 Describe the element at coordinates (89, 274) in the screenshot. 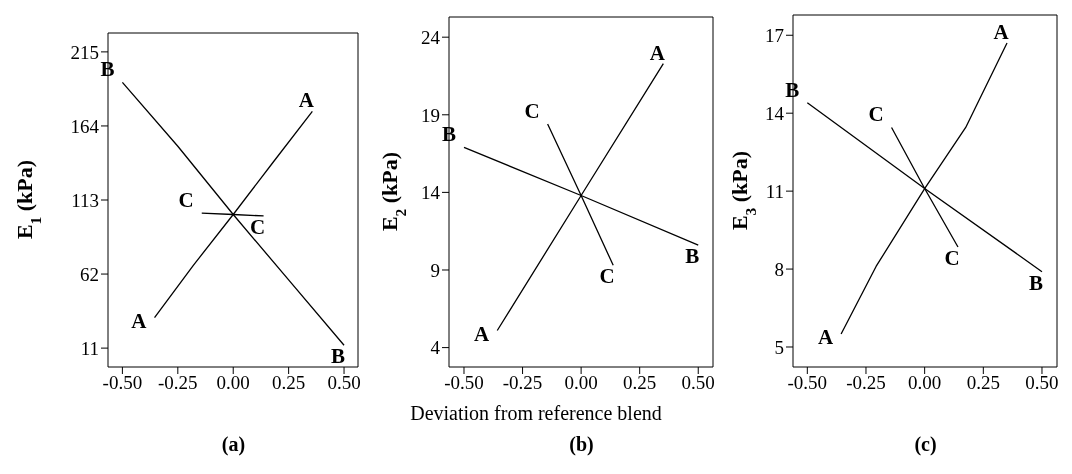

I see `y-tick-label: 62` at that location.